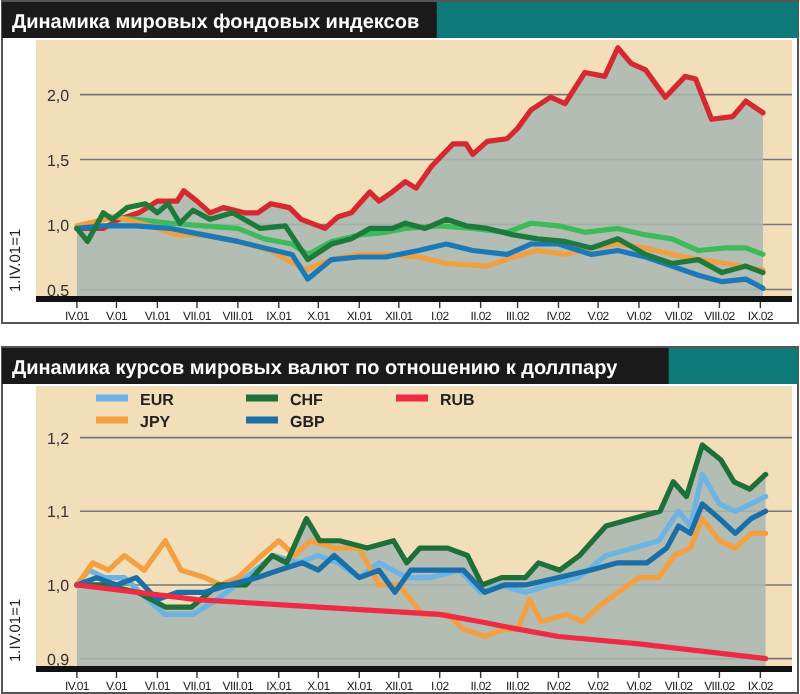 Image resolution: width=800 pixels, height=694 pixels. What do you see at coordinates (58, 290) in the screenshot?
I see `y-tick-label: 0,5` at bounding box center [58, 290].